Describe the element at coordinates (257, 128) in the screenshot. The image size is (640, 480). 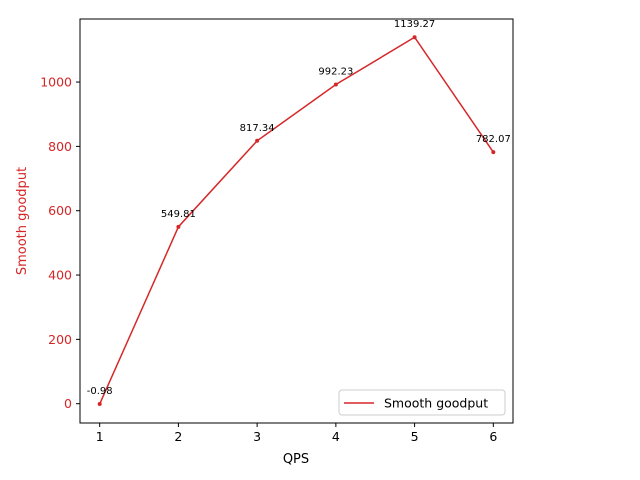
I see `data-label: 817.34` at that location.